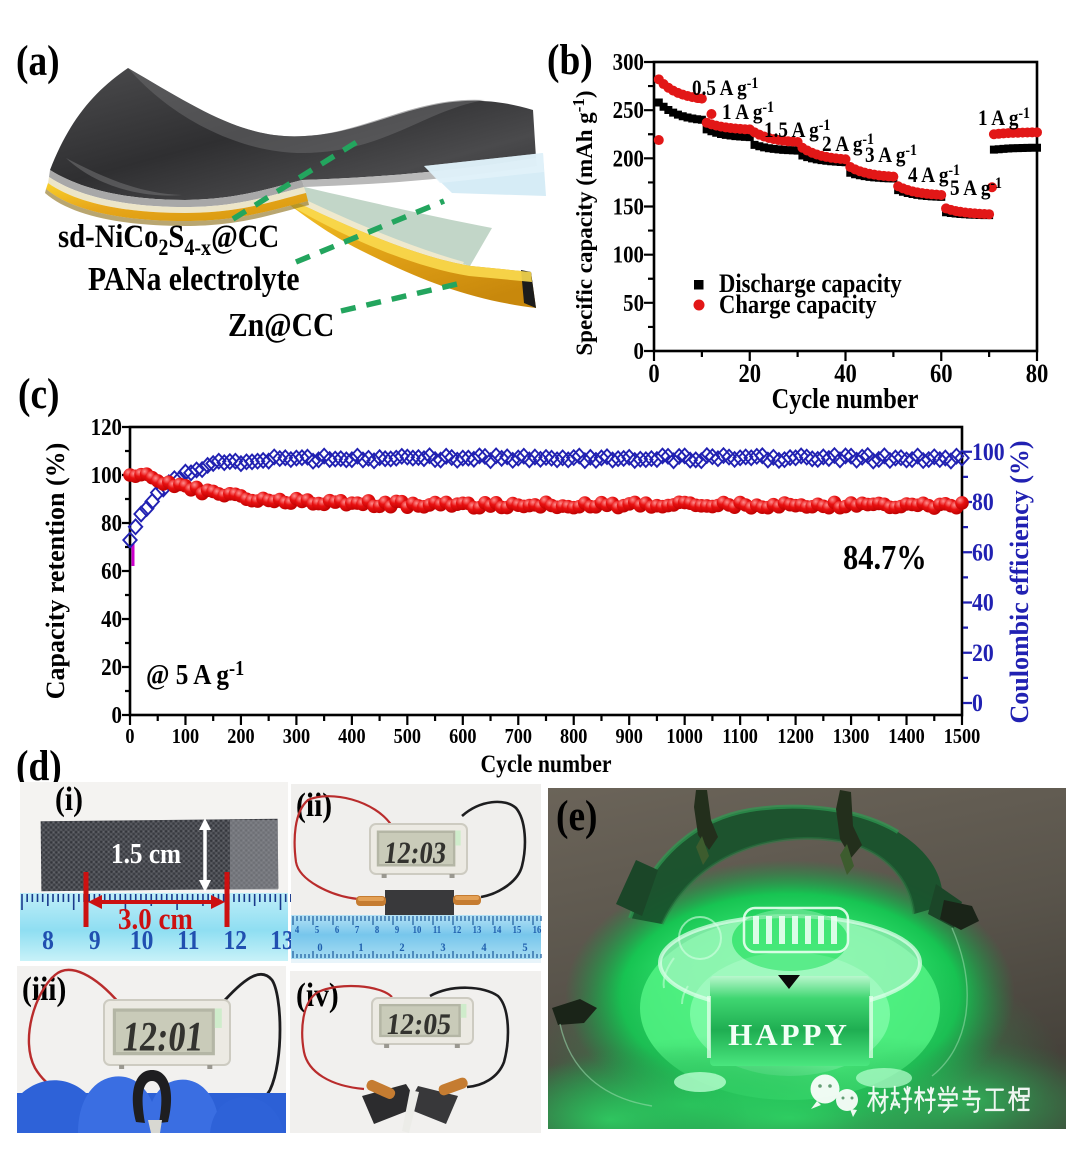 The width and height of the screenshot is (1080, 1149). I want to click on svg-text: Discharge capacity, so click(810, 284).